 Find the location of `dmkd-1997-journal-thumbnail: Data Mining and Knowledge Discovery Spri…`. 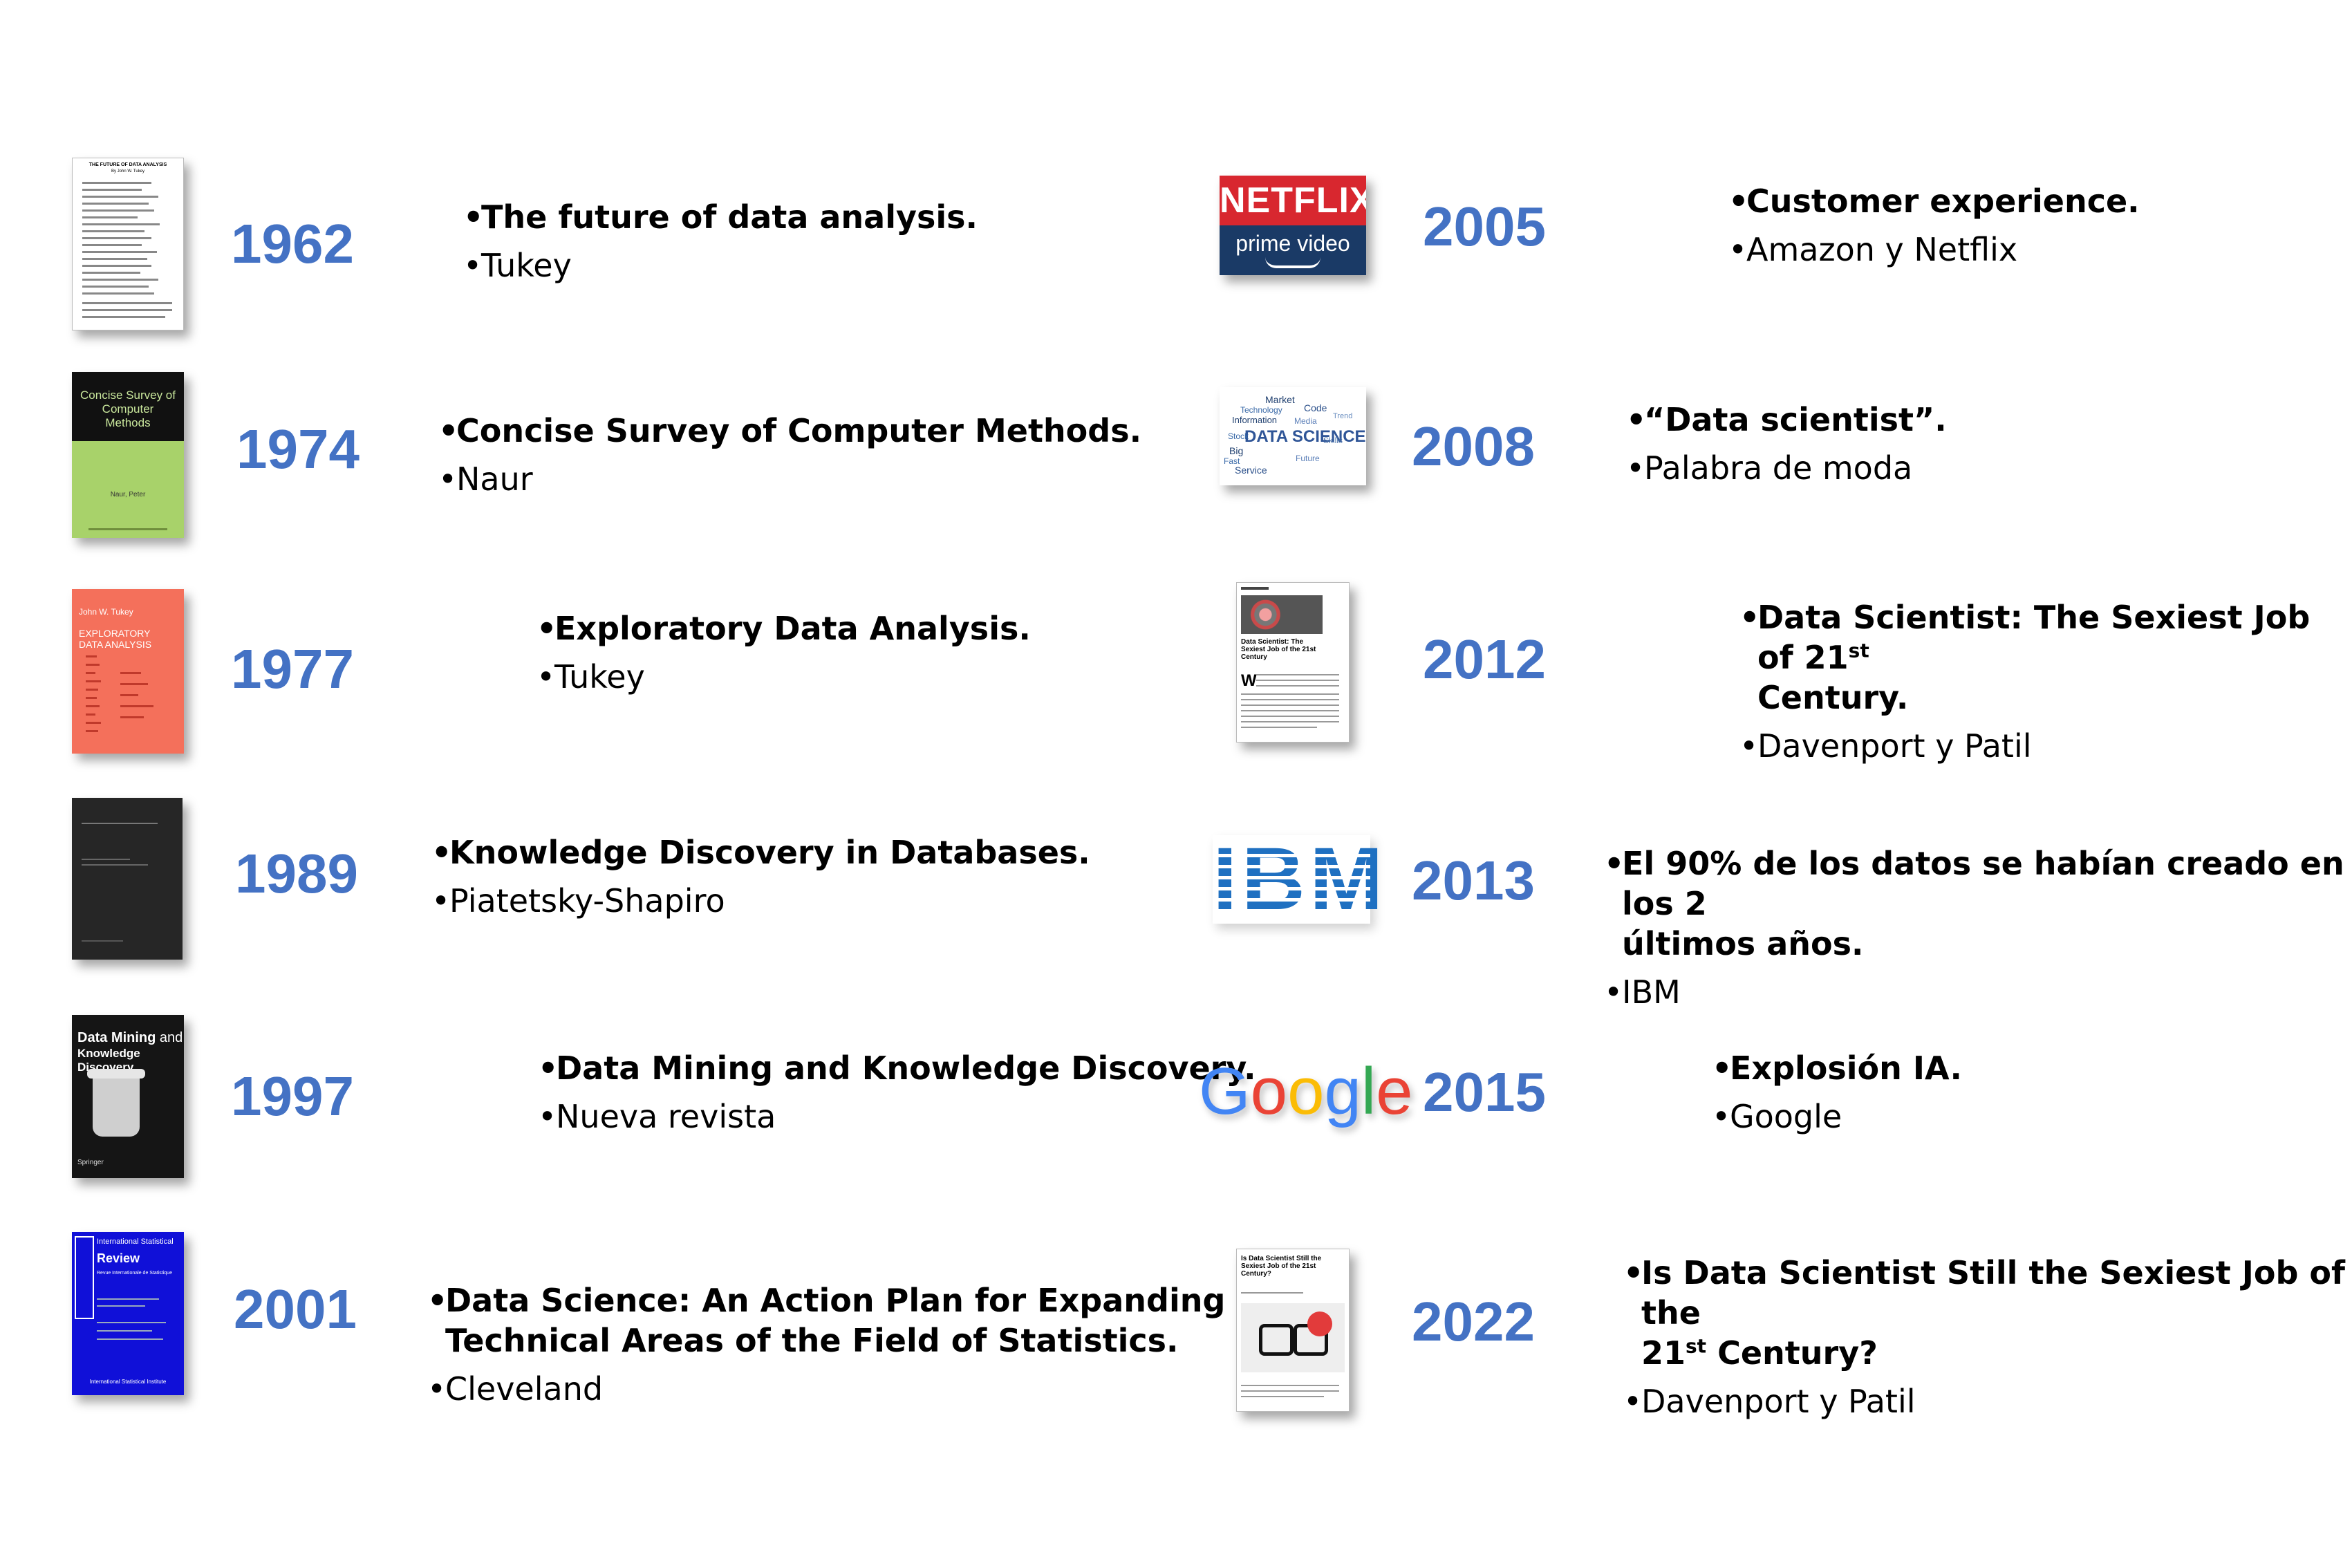

dmkd-1997-journal-thumbnail: Data Mining and Knowledge Discovery Spri… is located at coordinates (128, 1096).